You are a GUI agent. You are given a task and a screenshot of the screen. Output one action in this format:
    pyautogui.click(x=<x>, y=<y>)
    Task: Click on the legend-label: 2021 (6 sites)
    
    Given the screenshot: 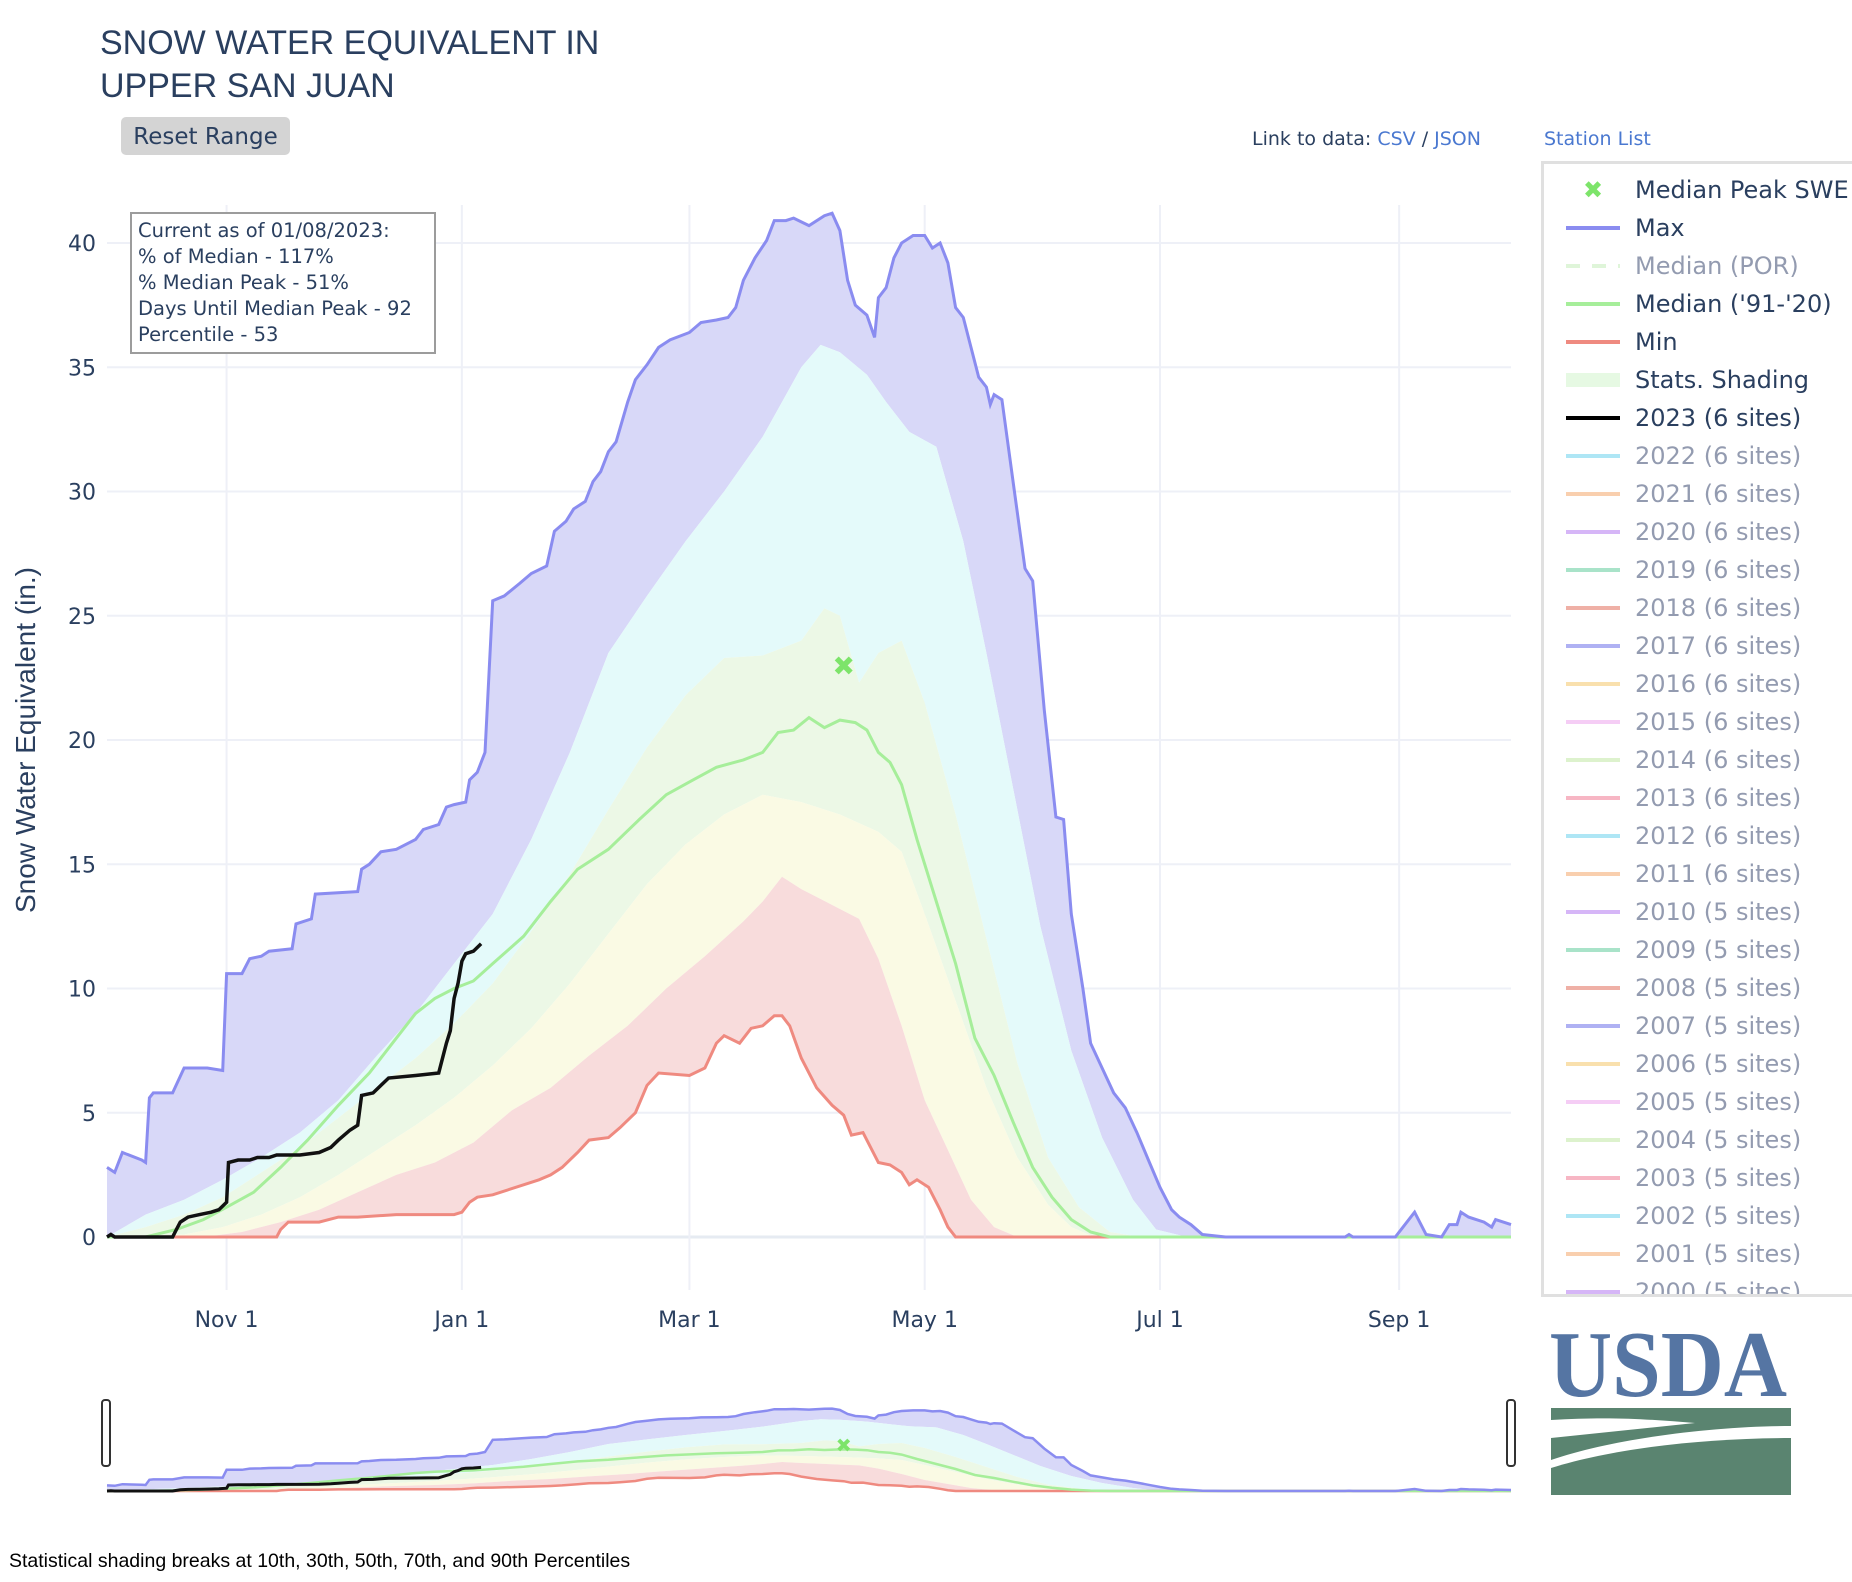 What is the action you would take?
    pyautogui.click(x=1718, y=494)
    